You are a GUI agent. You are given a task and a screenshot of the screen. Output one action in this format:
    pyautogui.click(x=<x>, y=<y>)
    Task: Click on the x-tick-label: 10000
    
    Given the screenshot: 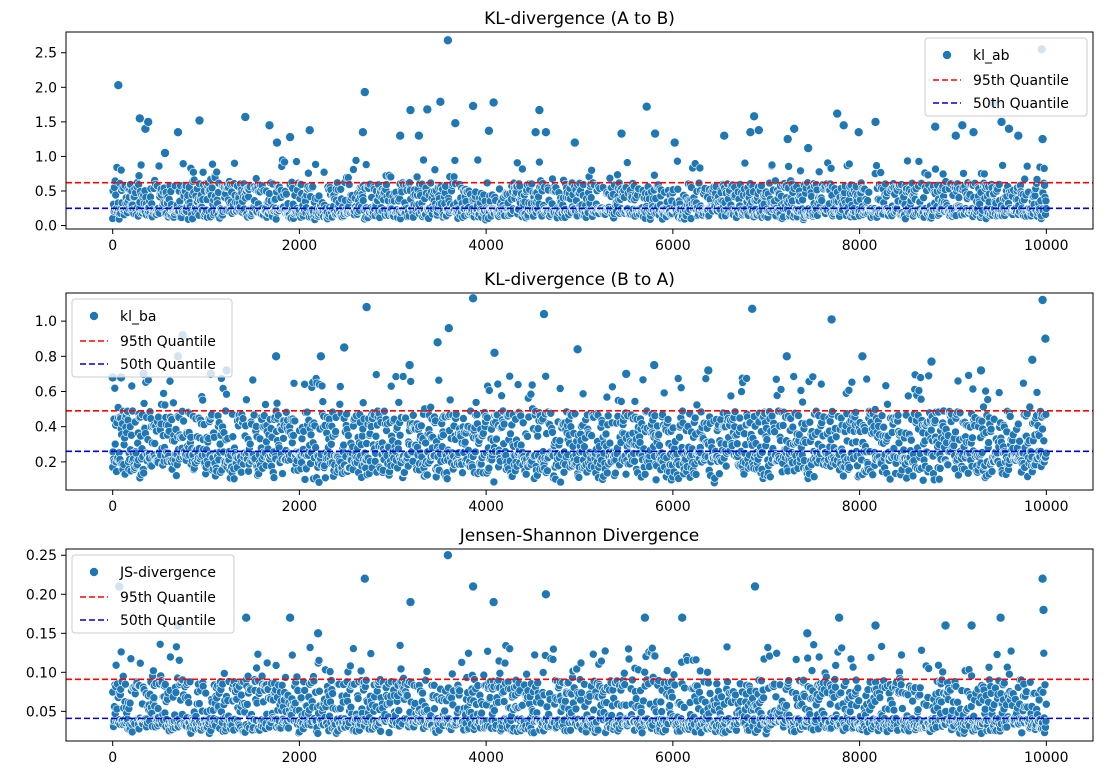 What is the action you would take?
    pyautogui.click(x=1046, y=246)
    